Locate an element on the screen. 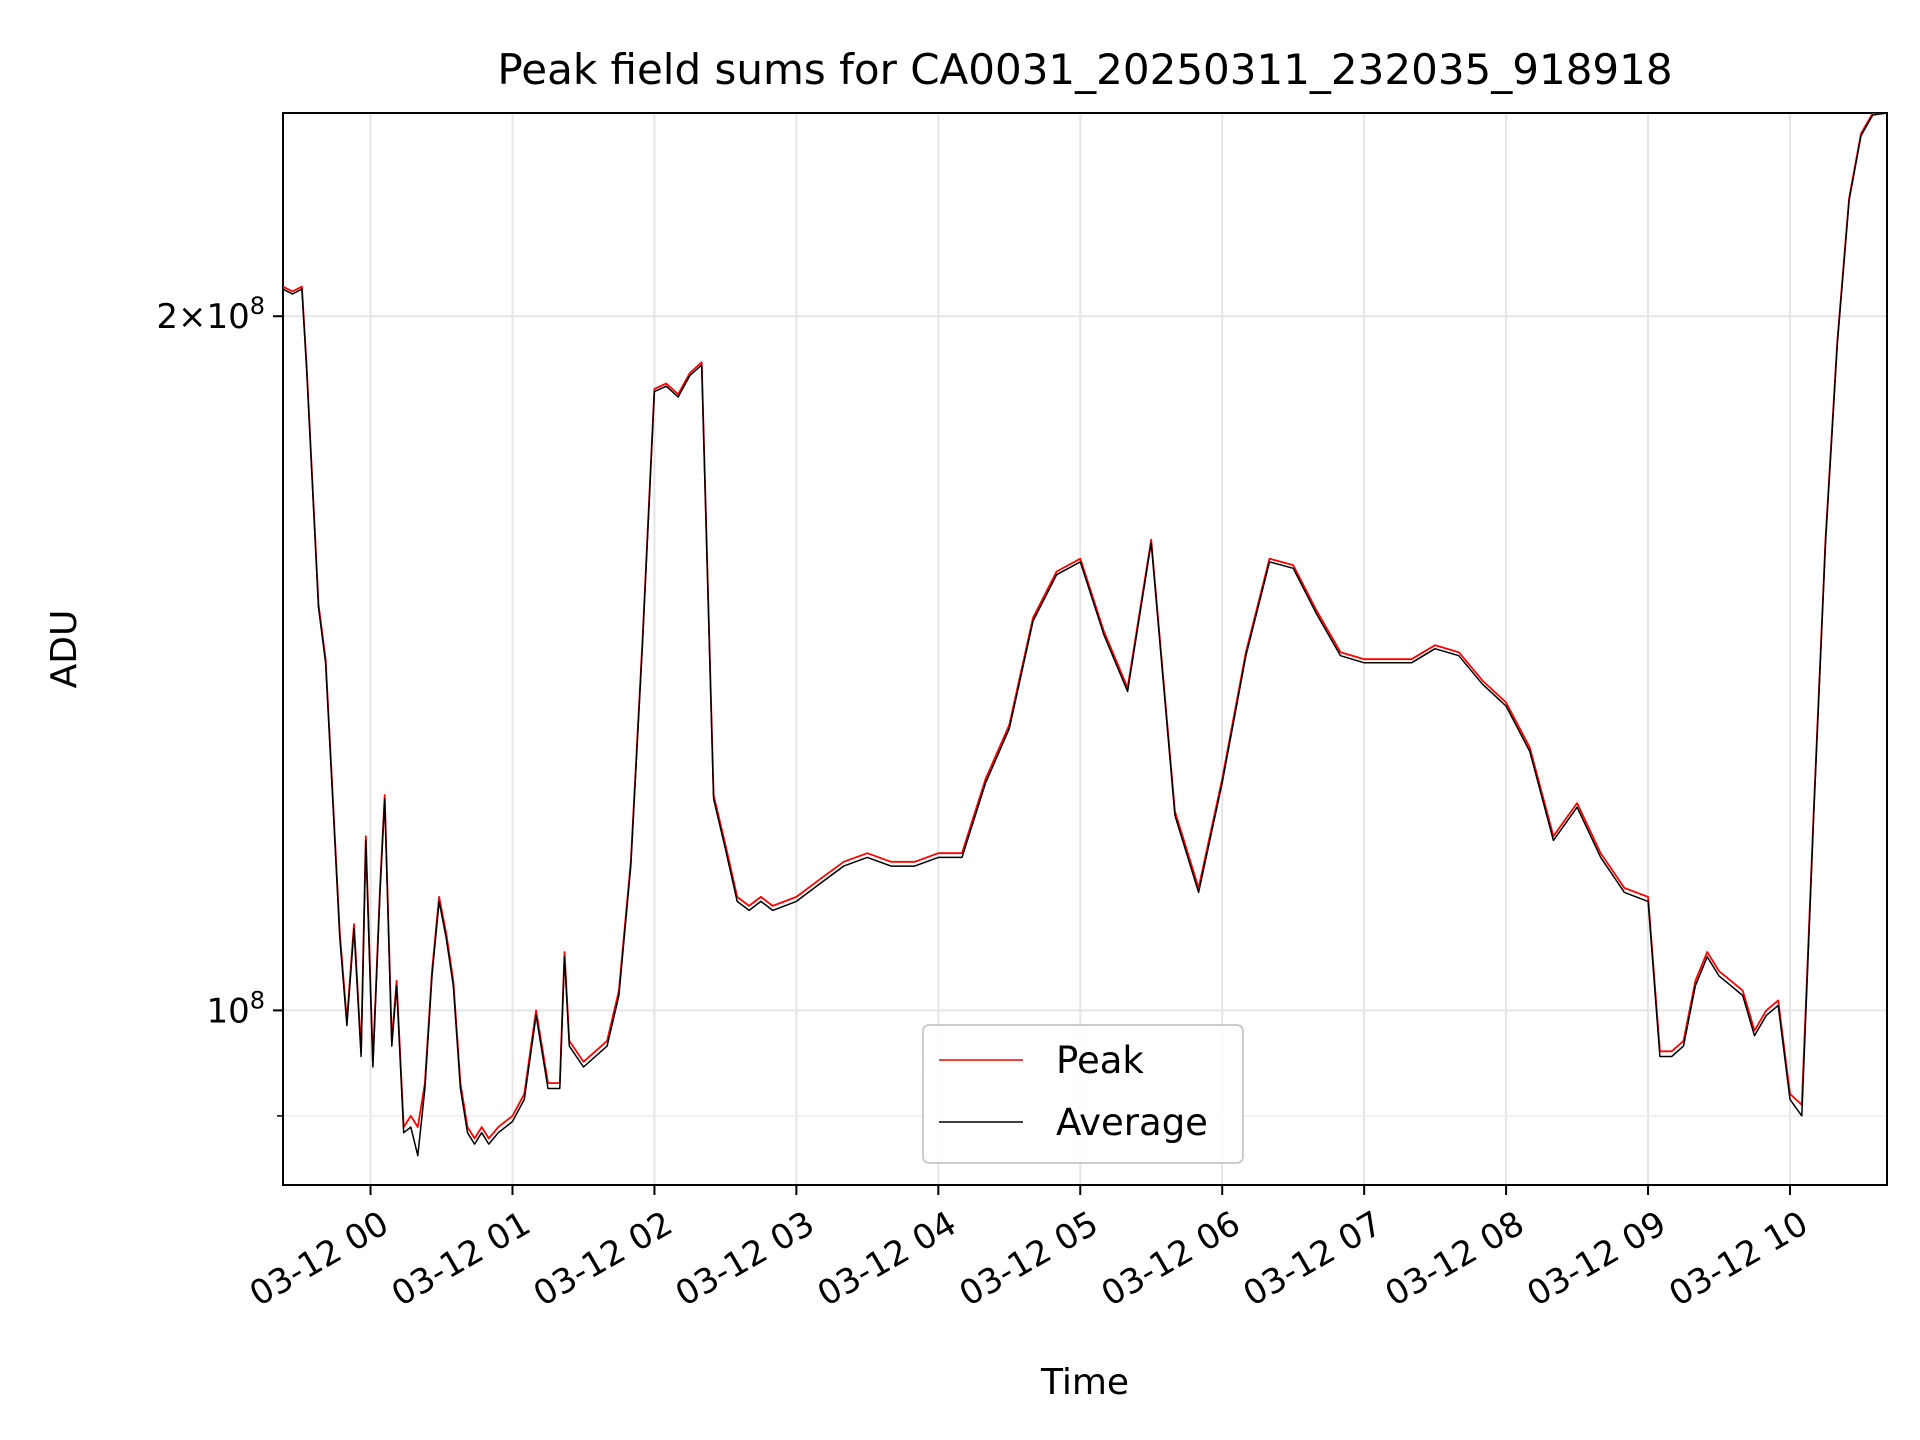 The width and height of the screenshot is (1920, 1440). x-tick-label: 03-12 06 is located at coordinates (1171, 1259).